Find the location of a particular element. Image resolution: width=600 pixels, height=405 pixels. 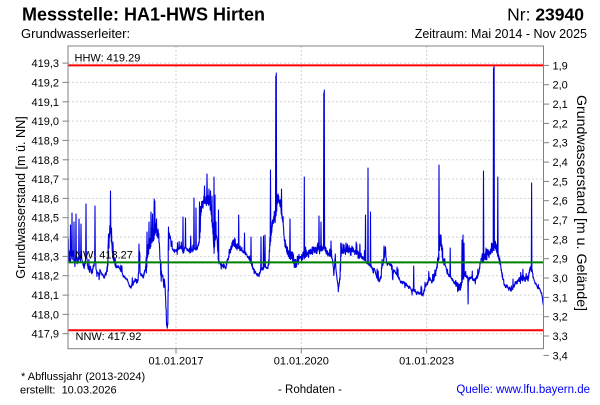

svg-text: 2,8 is located at coordinates (560, 240).